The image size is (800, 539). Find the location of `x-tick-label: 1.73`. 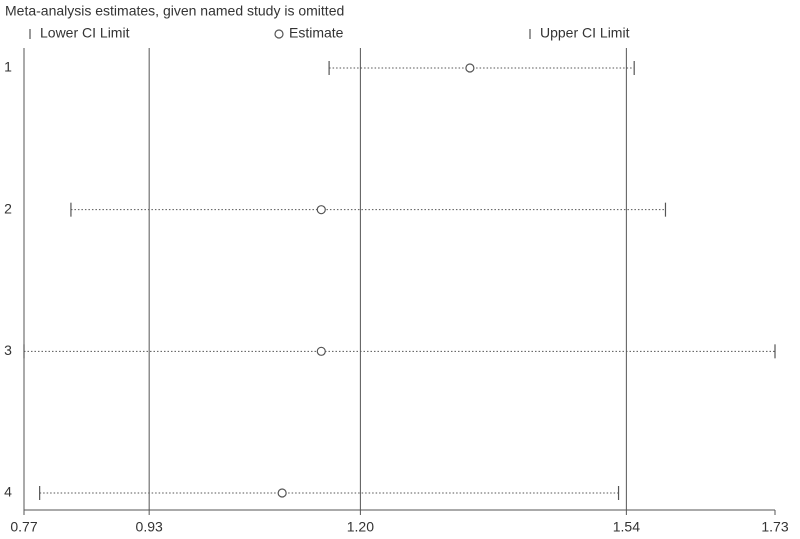

x-tick-label: 1.73 is located at coordinates (774, 527).